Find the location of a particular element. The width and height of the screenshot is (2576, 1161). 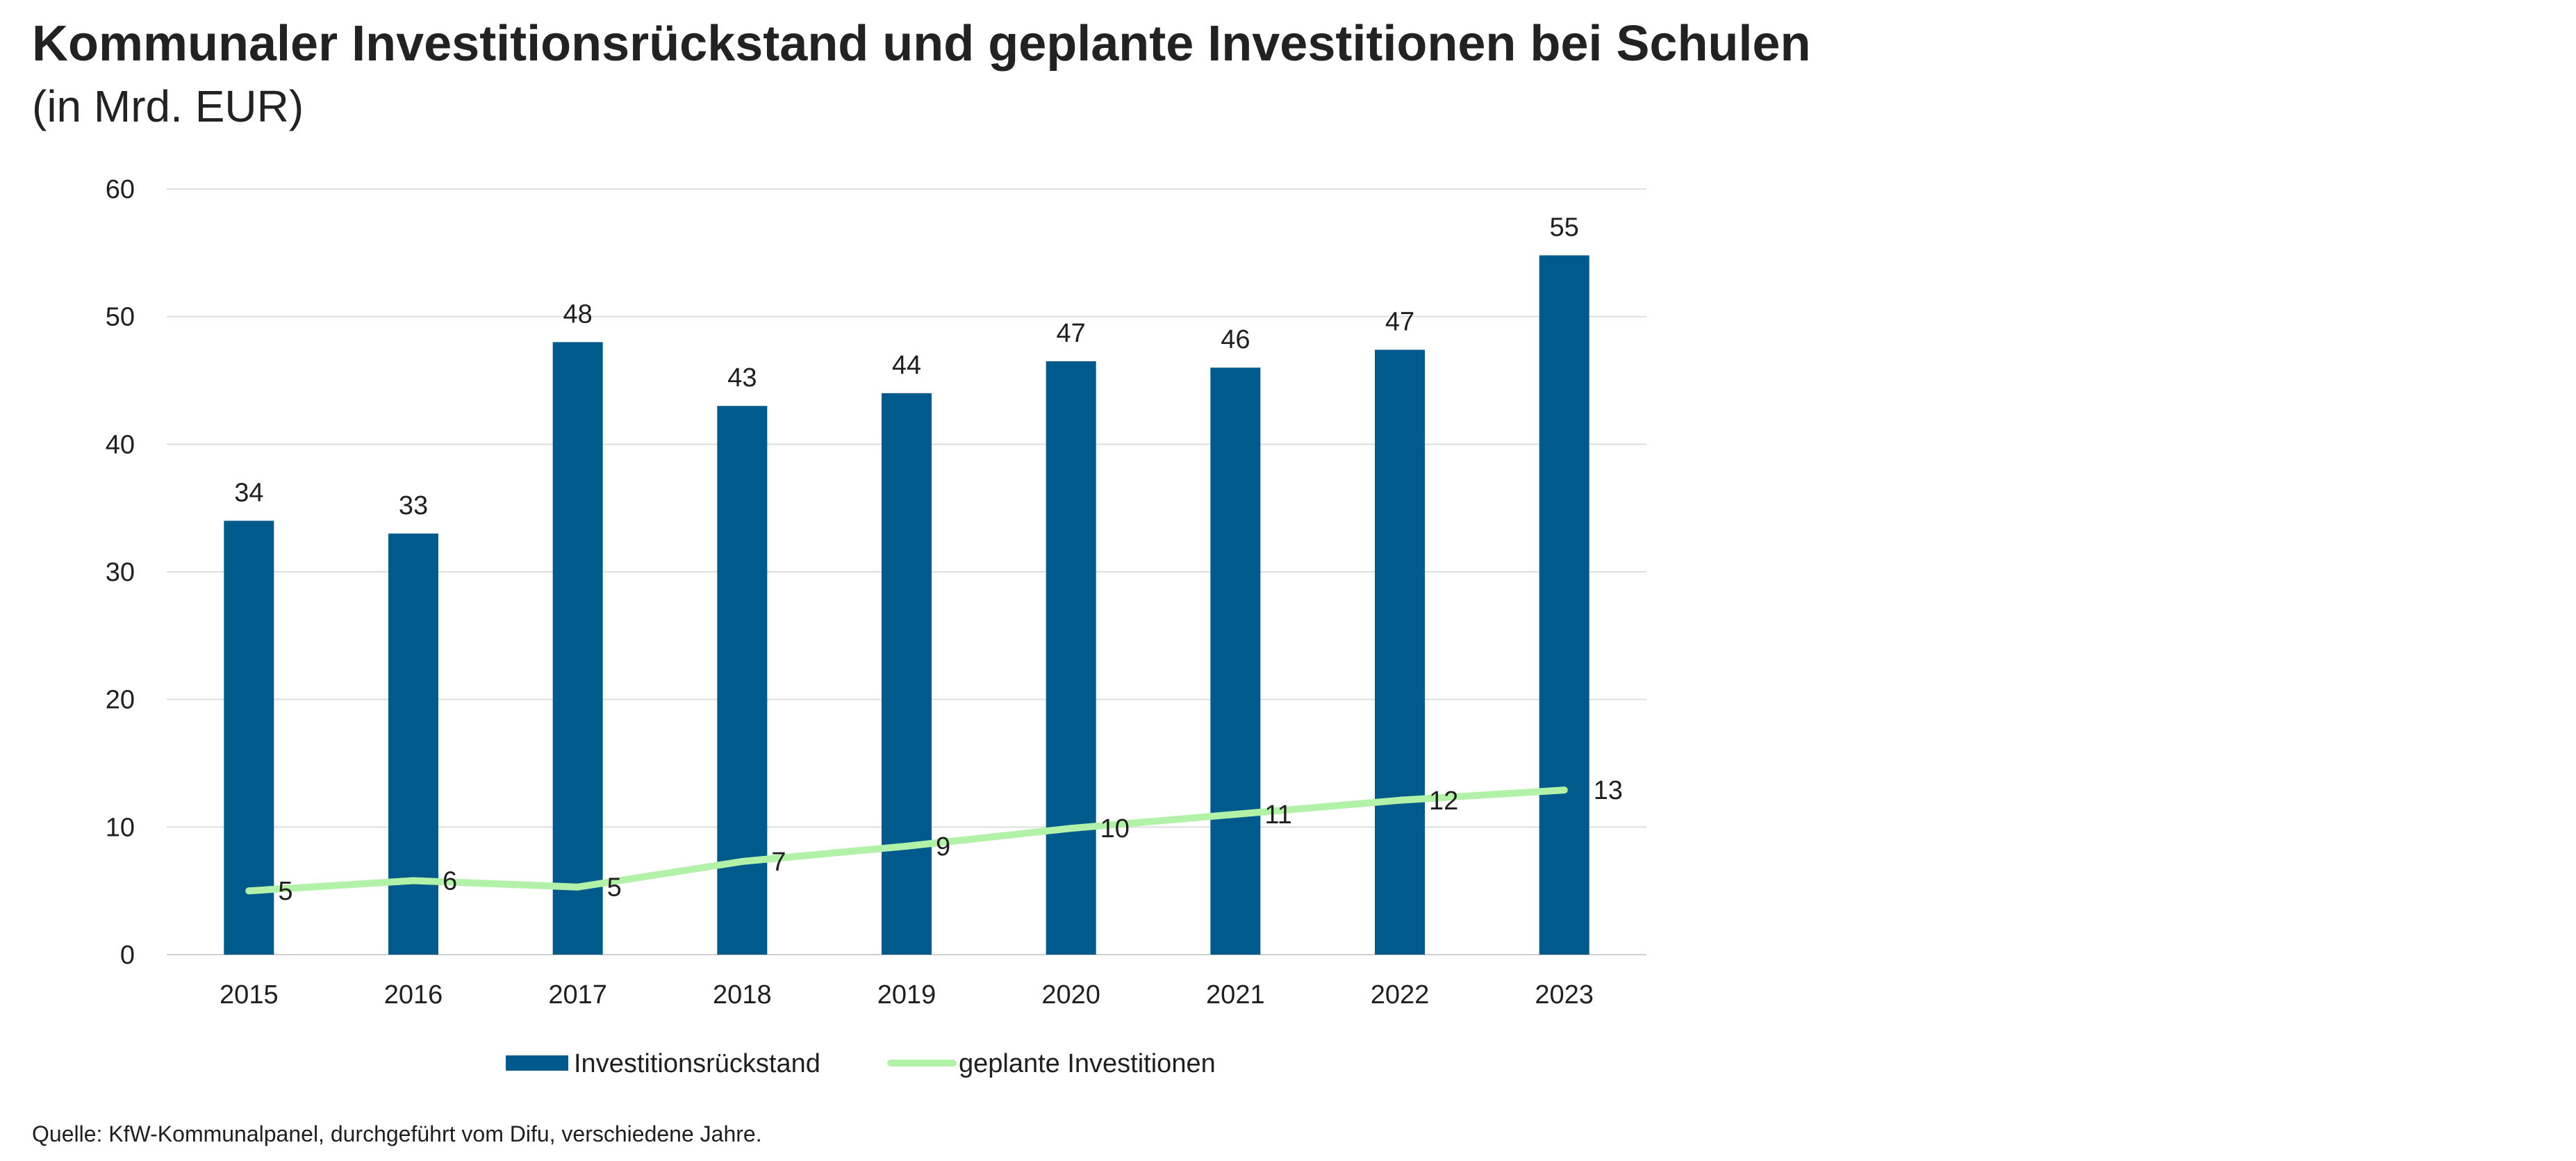

bar-data-label: 44 is located at coordinates (907, 365).